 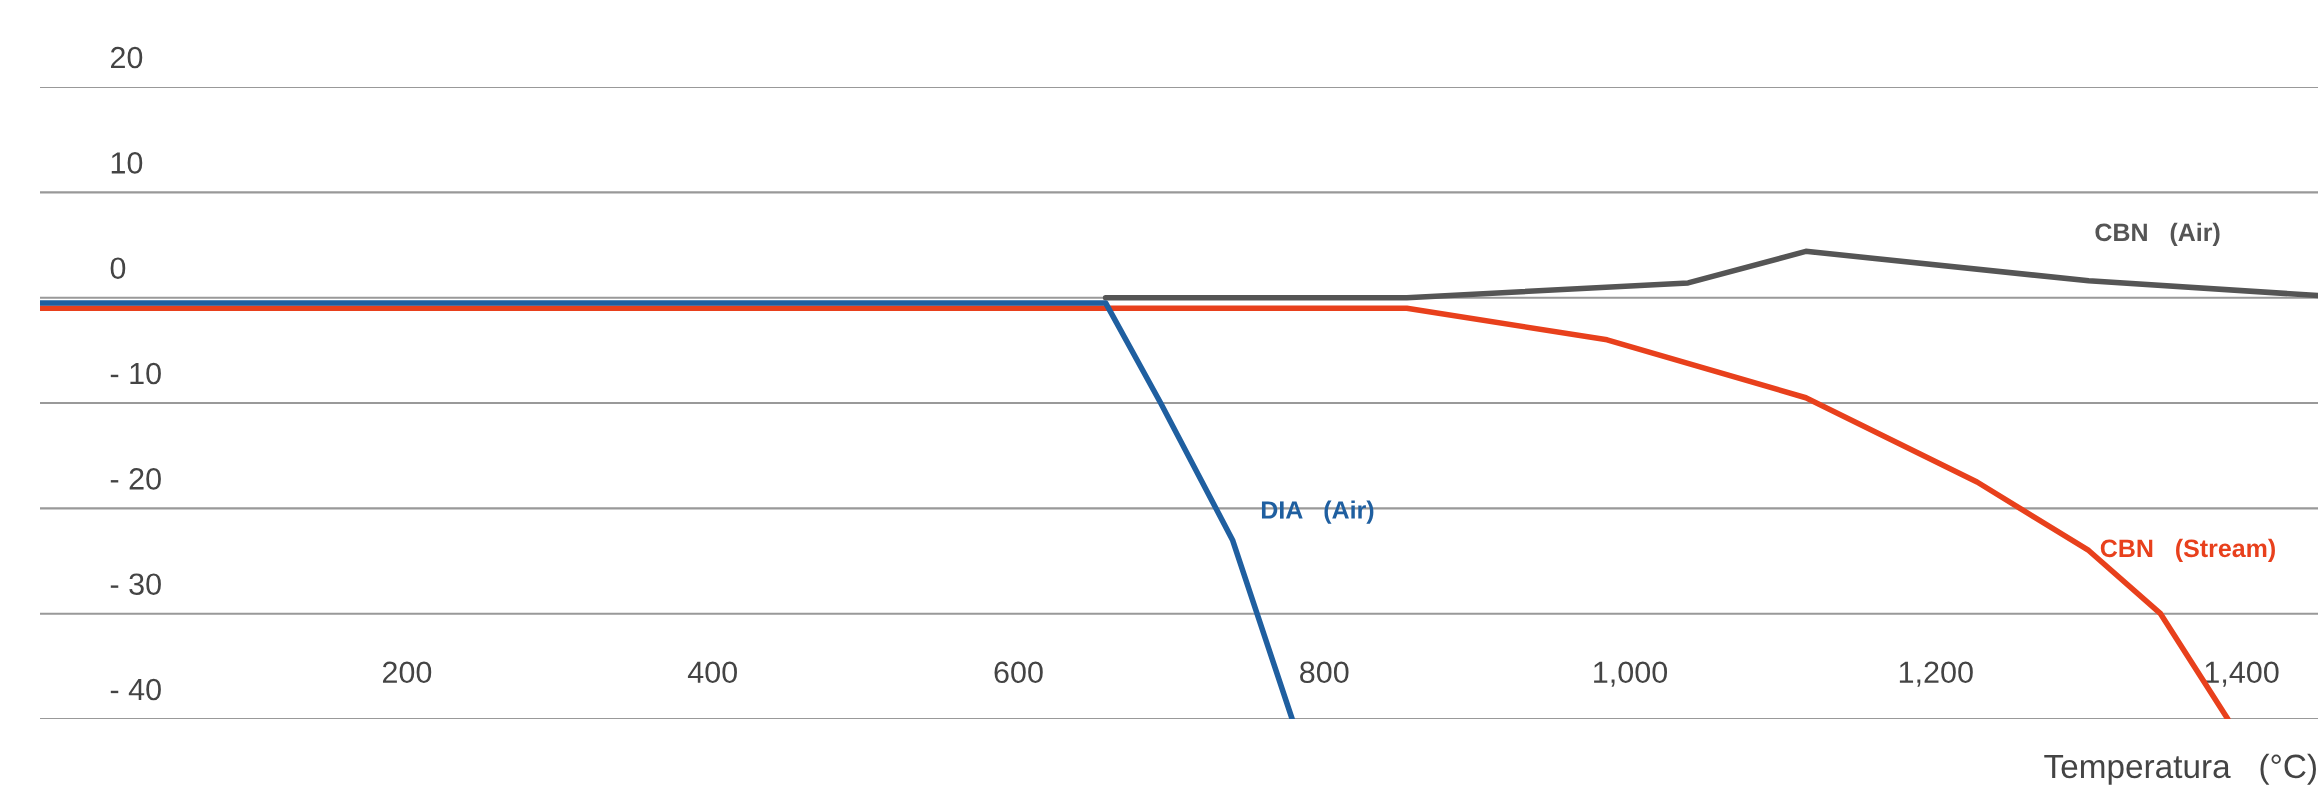 What do you see at coordinates (407, 672) in the screenshot?
I see `x-tick-label: 200` at bounding box center [407, 672].